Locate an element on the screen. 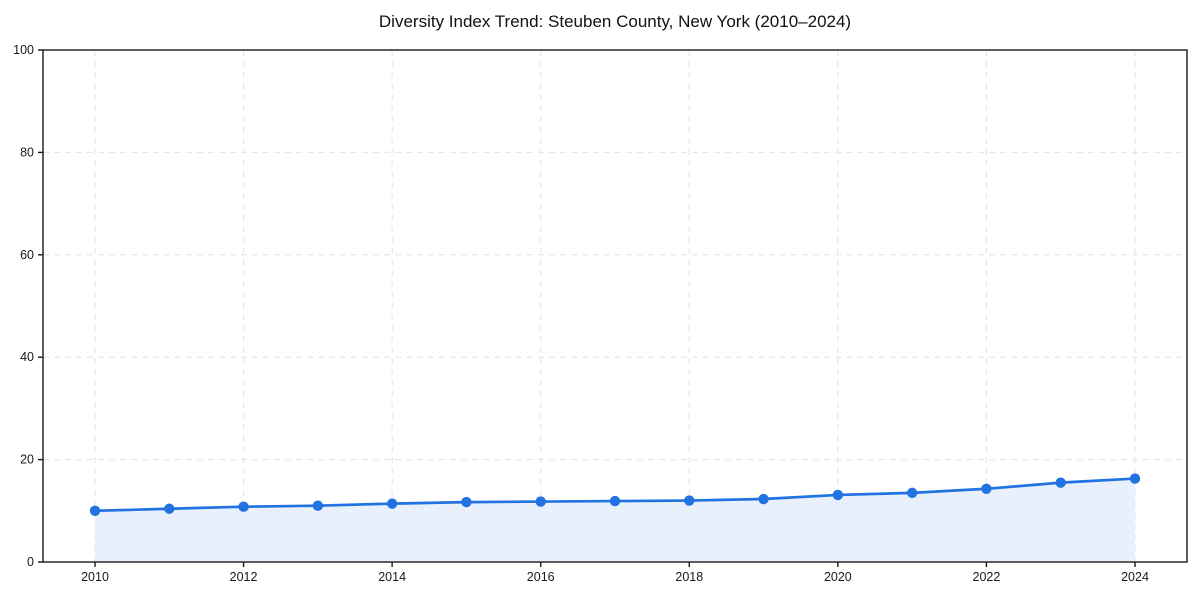  y-tick-label: 80 is located at coordinates (27, 152).